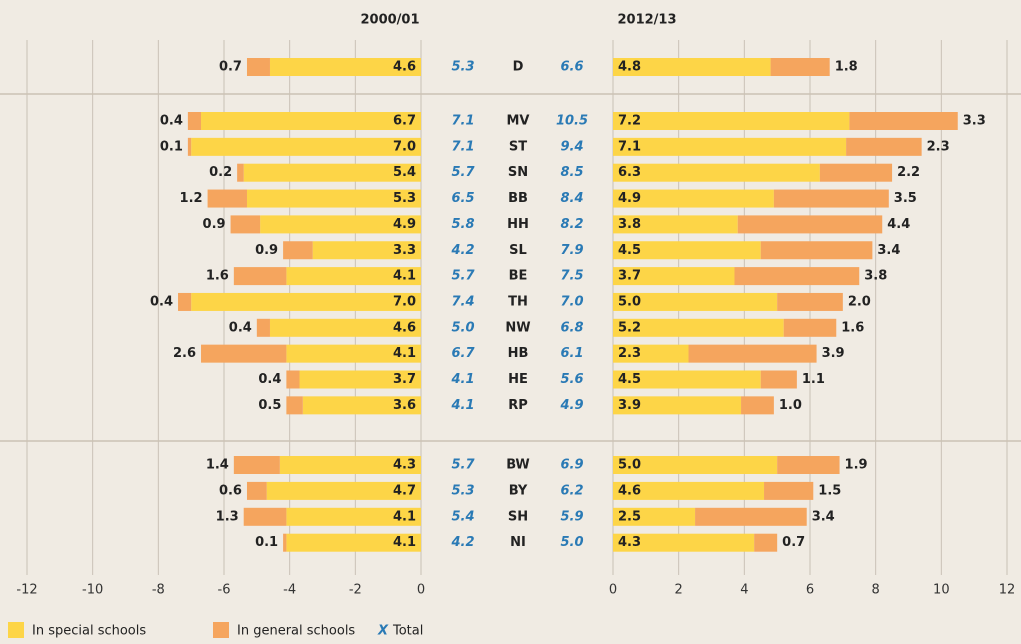 Image resolution: width=1021 pixels, height=644 pixels. I want to click on value-label: 1.8, so click(846, 67).